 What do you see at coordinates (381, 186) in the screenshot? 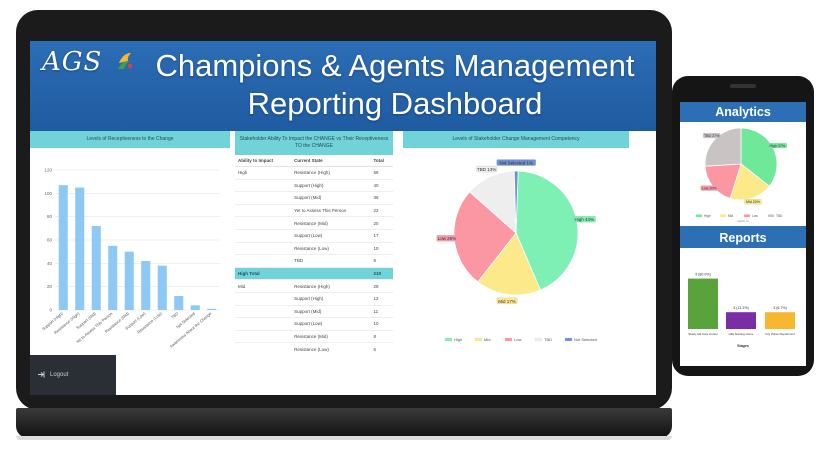
I see `cell-total: 40` at bounding box center [381, 186].